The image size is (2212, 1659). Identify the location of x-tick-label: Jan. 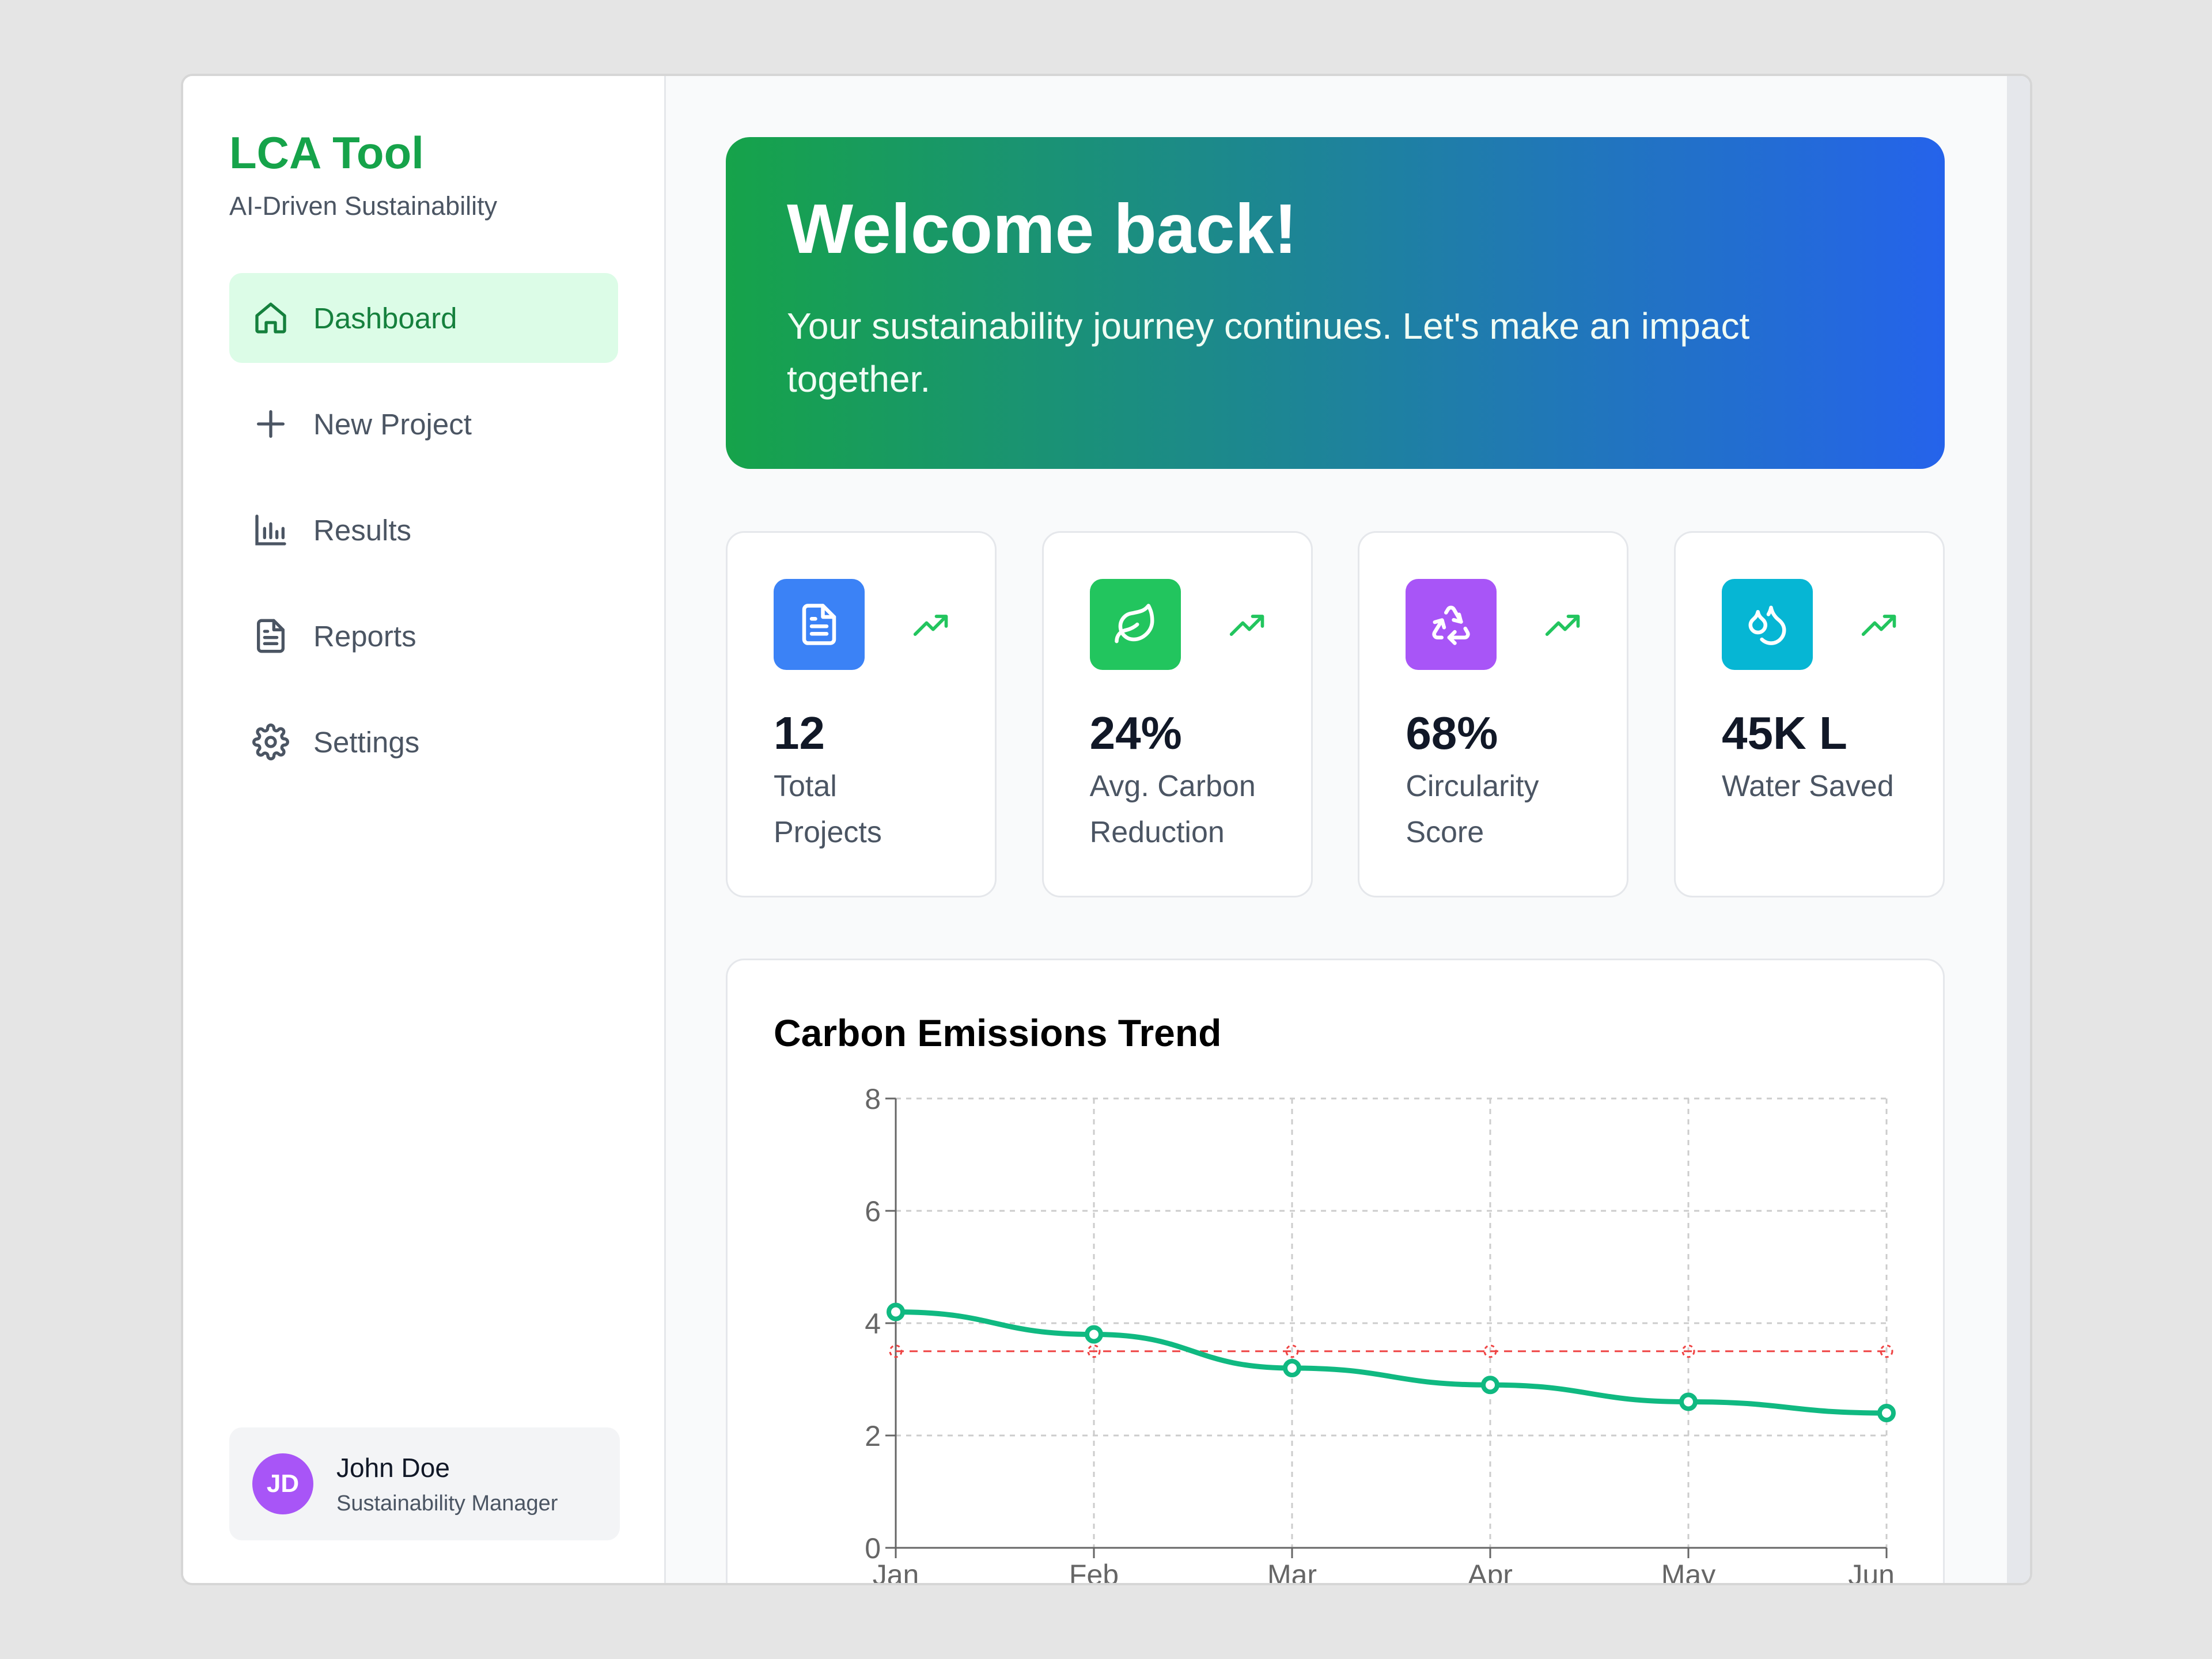
(896, 1572).